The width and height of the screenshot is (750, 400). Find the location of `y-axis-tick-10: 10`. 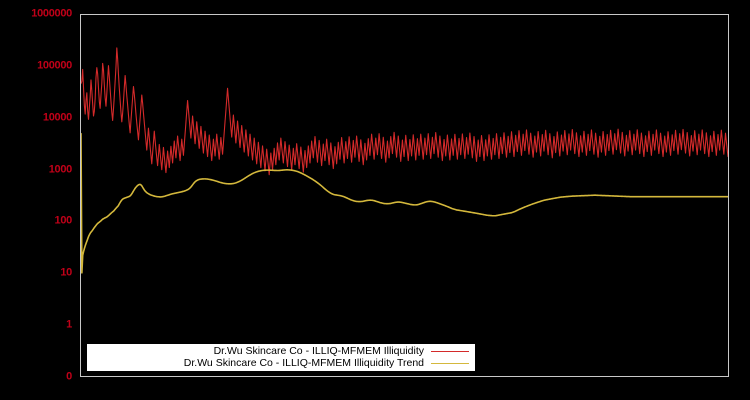

y-axis-tick-10: 10 is located at coordinates (66, 272).